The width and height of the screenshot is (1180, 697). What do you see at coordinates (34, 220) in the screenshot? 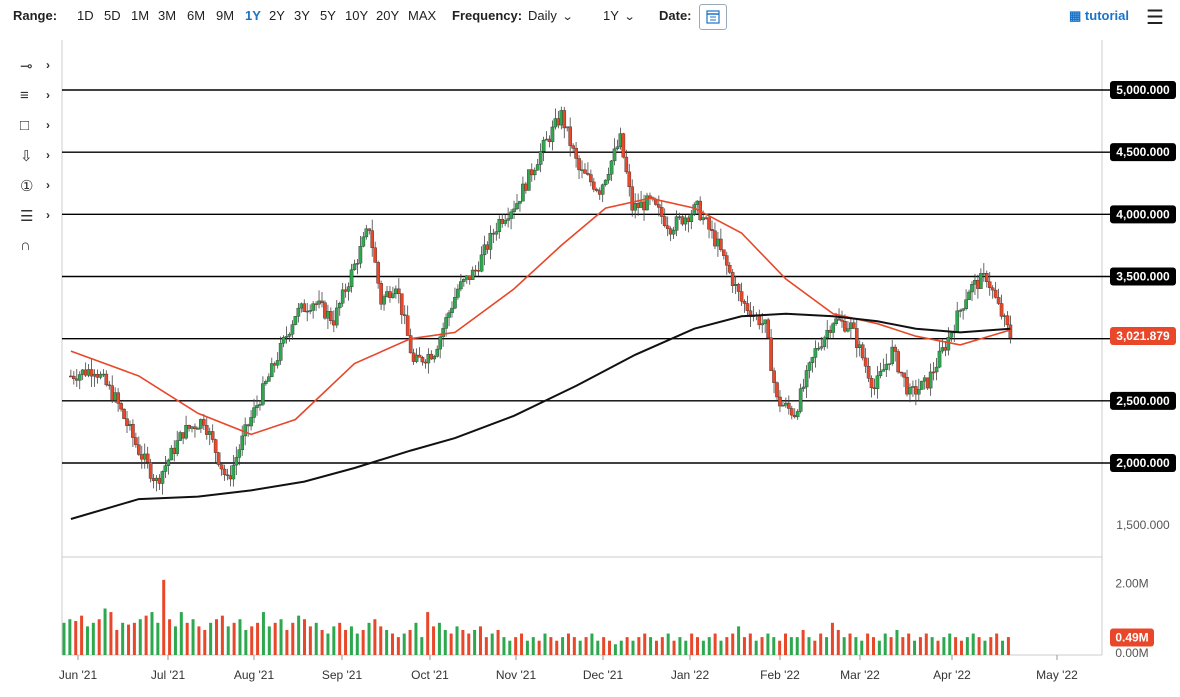
I see `tool-fibonacci: ☰ ›` at bounding box center [34, 220].